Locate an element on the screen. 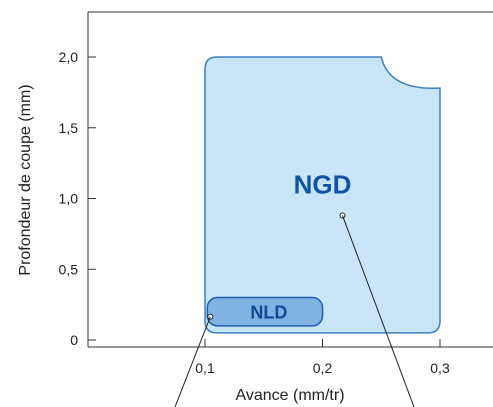  y-tick-label: 0 is located at coordinates (74, 340).